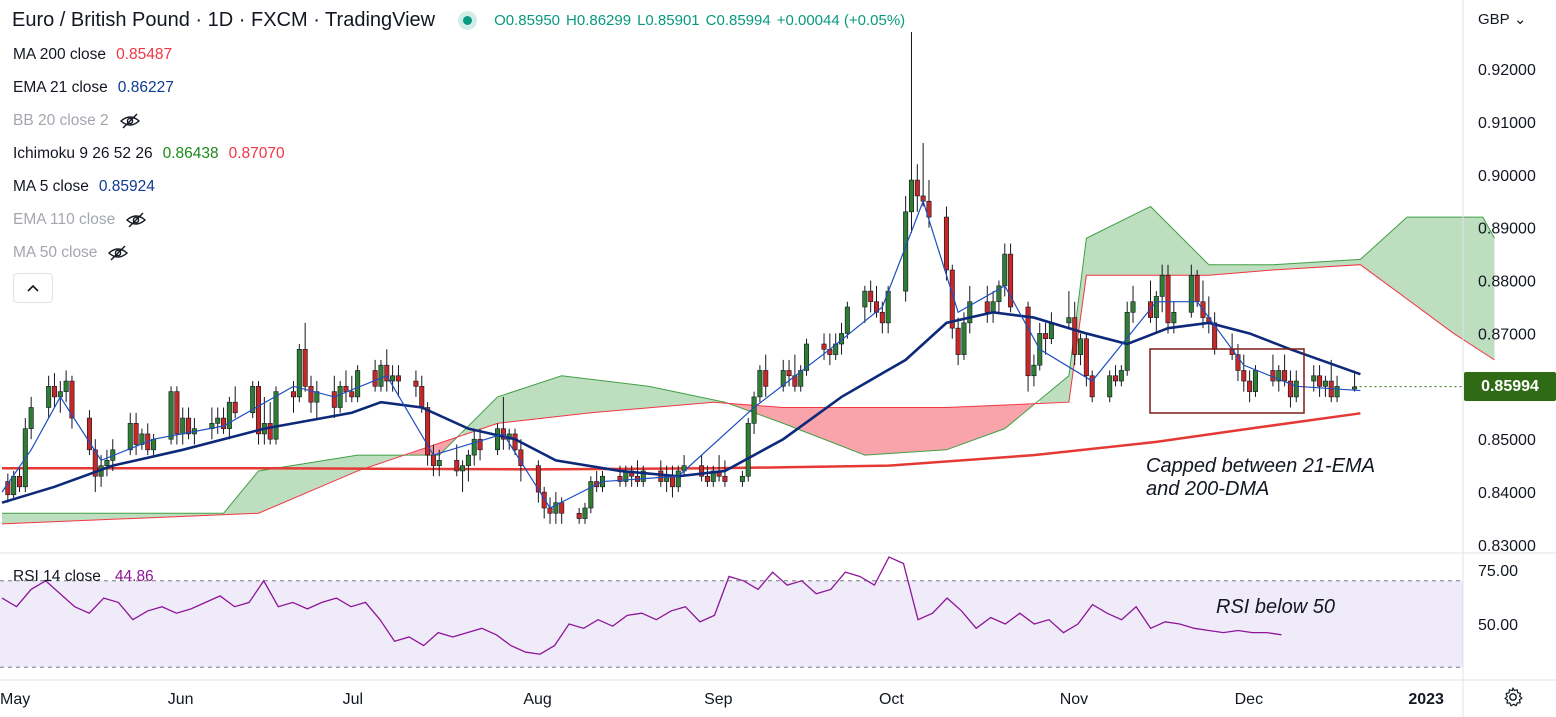 Image resolution: width=1556 pixels, height=717 pixels. Describe the element at coordinates (841, 20) in the screenshot. I see `change-value: +0.00044 (+0.05%)` at that location.